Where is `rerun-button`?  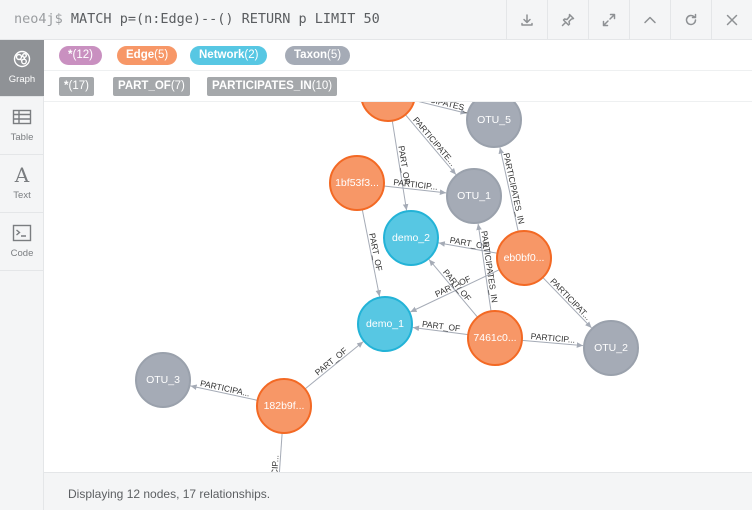 rerun-button is located at coordinates (690, 20).